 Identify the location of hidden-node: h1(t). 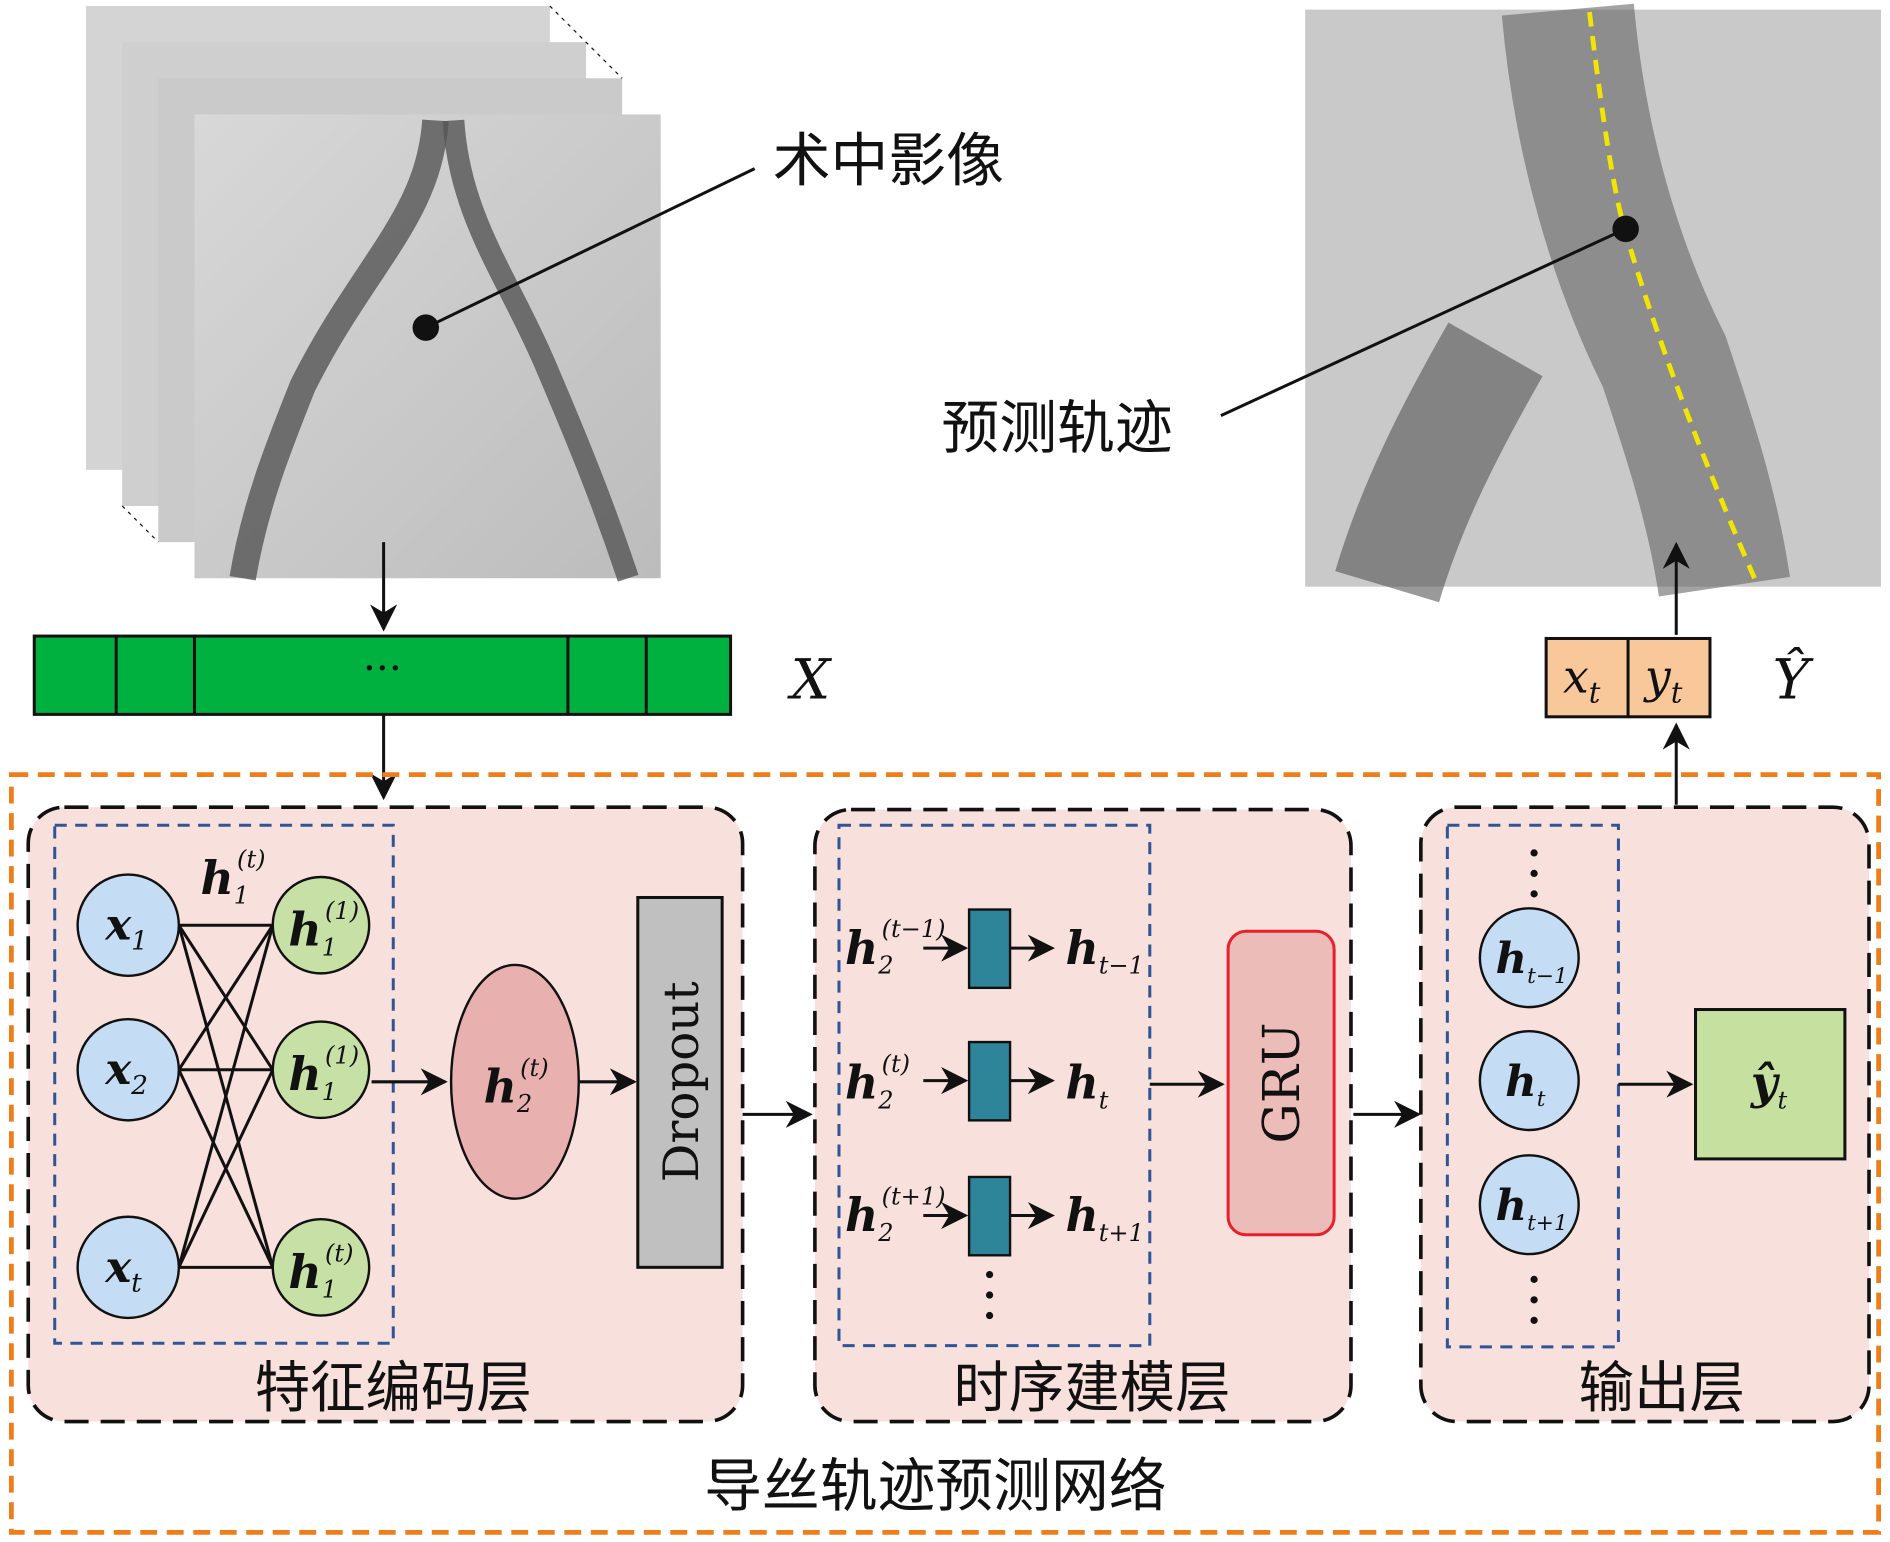
(321, 1267).